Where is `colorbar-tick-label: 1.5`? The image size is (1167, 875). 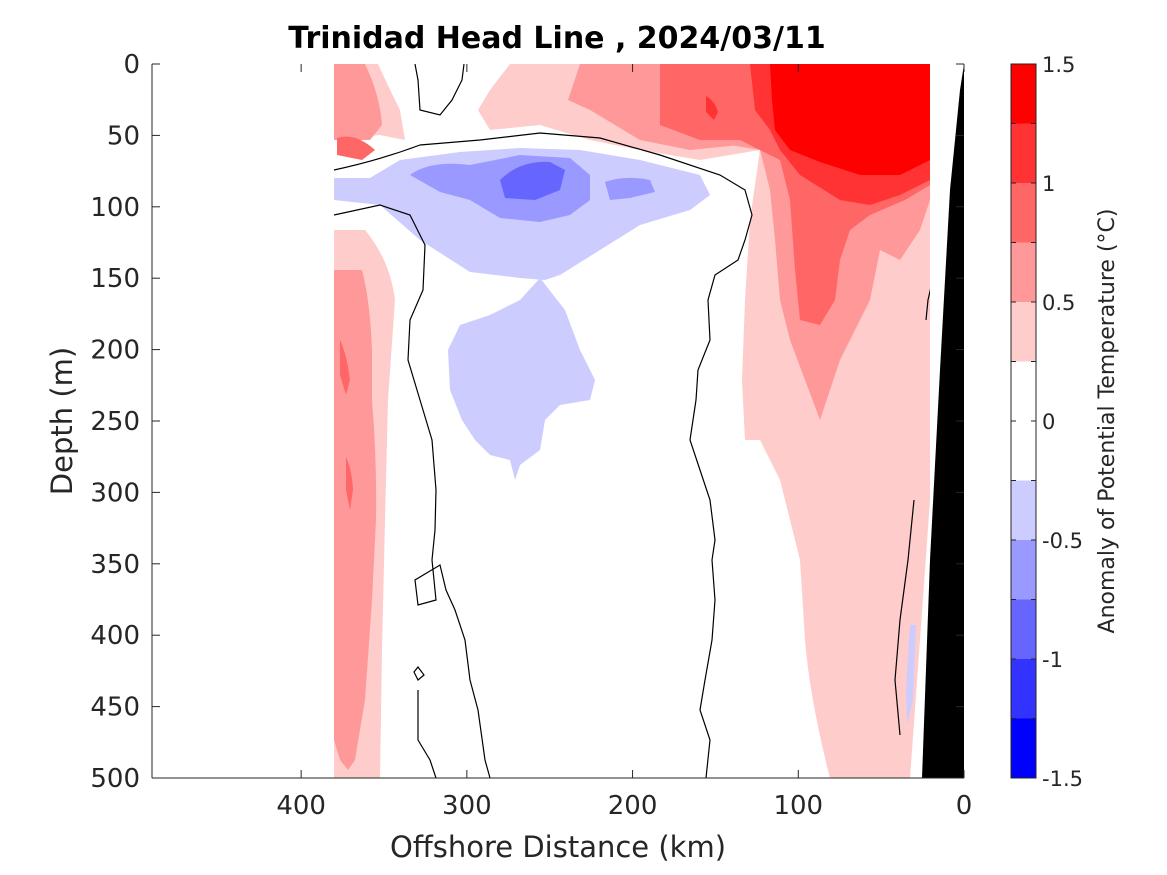
colorbar-tick-label: 1.5 is located at coordinates (1058, 65).